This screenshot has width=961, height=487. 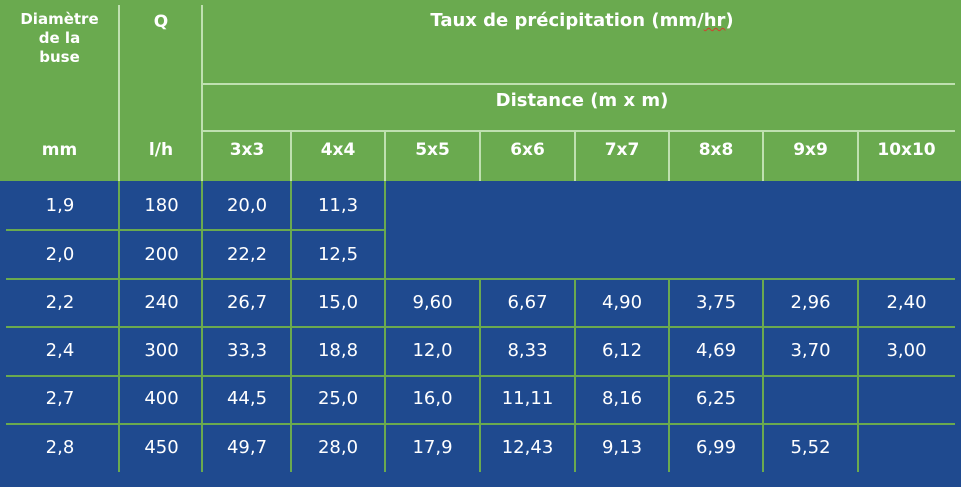 What do you see at coordinates (716, 447) in the screenshot?
I see `rate-cell: 6,99` at bounding box center [716, 447].